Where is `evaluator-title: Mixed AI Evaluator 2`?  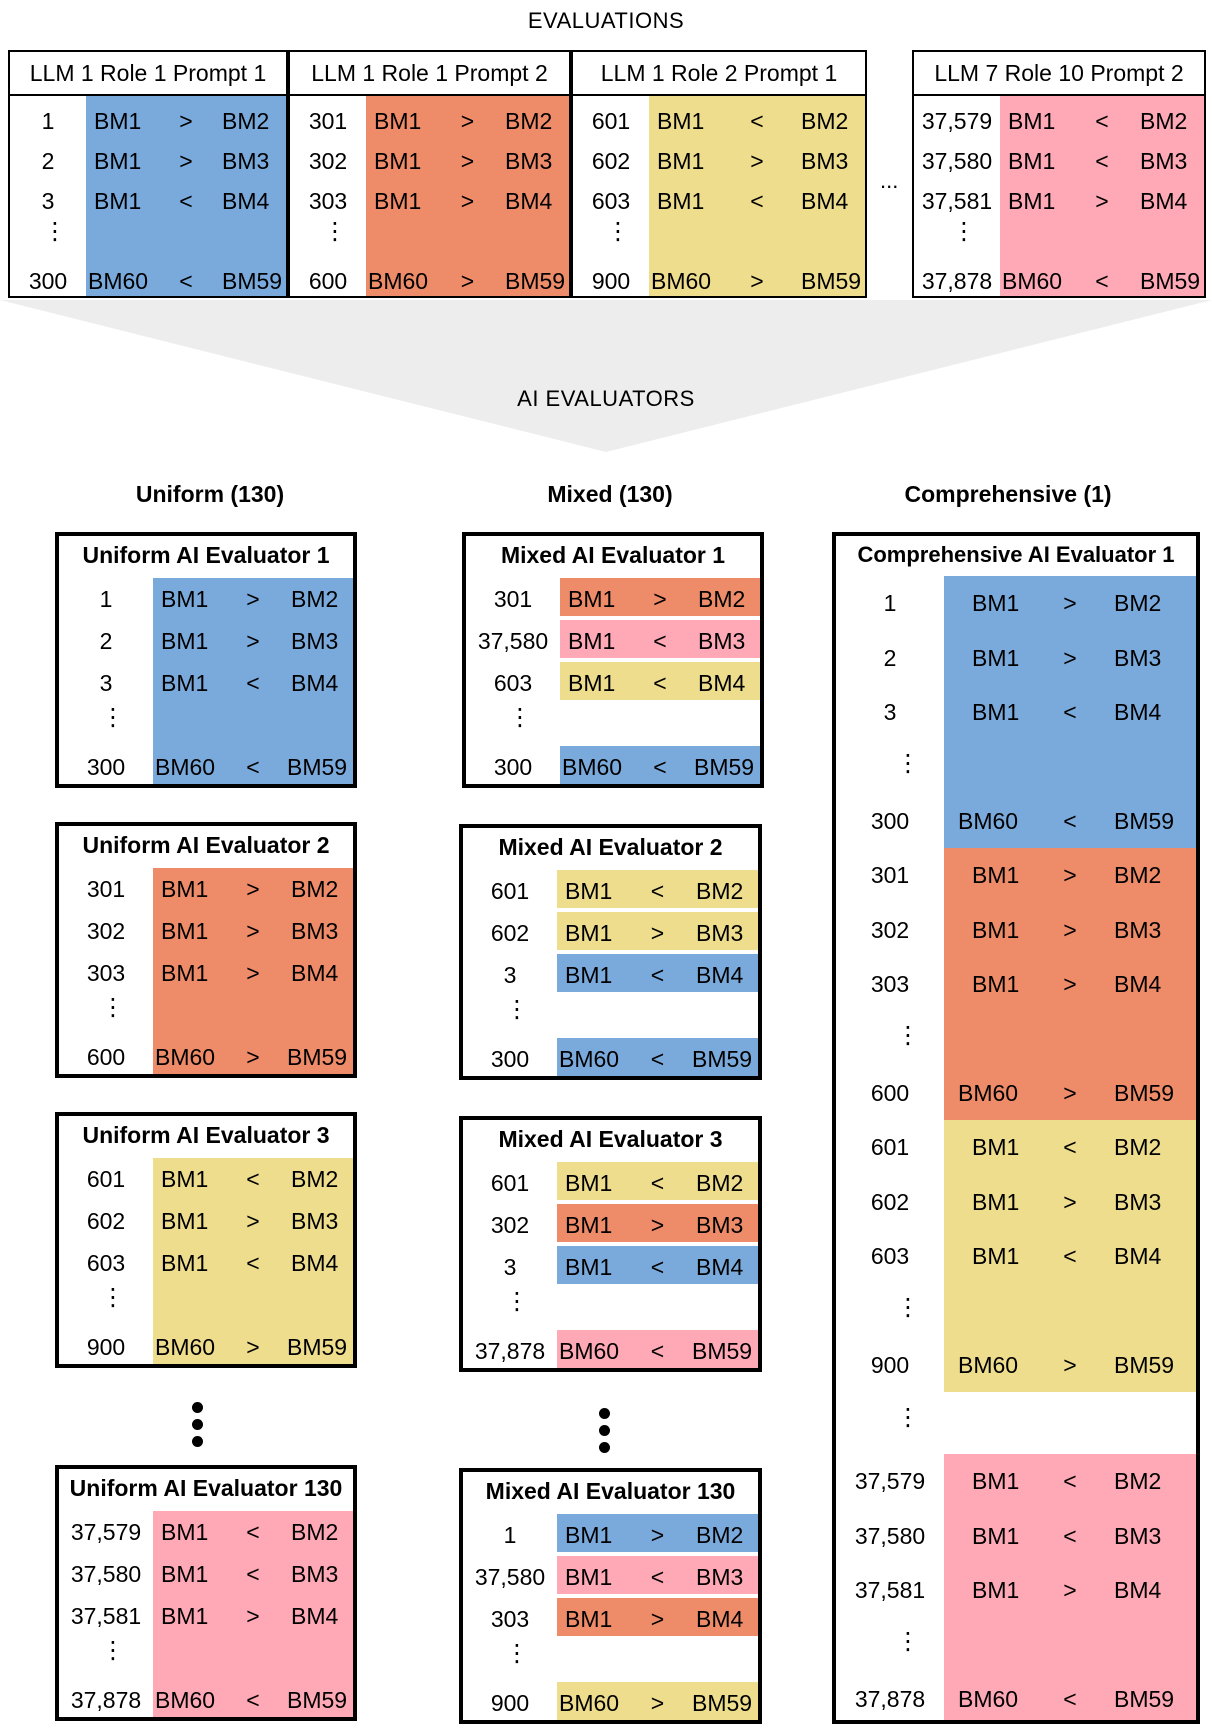
evaluator-title: Mixed AI Evaluator 2 is located at coordinates (610, 847).